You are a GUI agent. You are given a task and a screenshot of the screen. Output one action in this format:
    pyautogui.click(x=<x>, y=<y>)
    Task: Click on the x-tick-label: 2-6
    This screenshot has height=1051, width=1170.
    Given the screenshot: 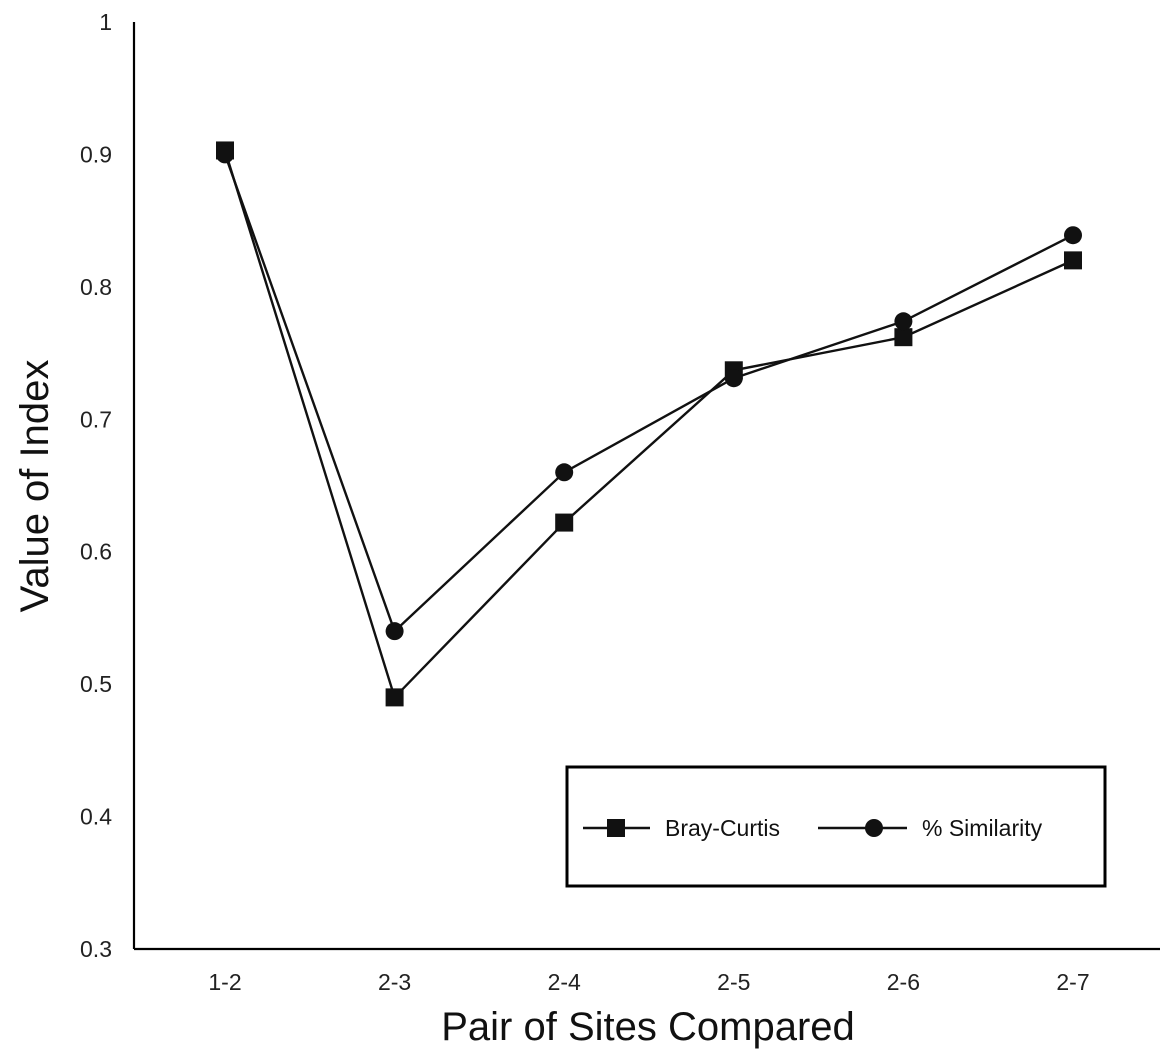 What is the action you would take?
    pyautogui.click(x=903, y=982)
    